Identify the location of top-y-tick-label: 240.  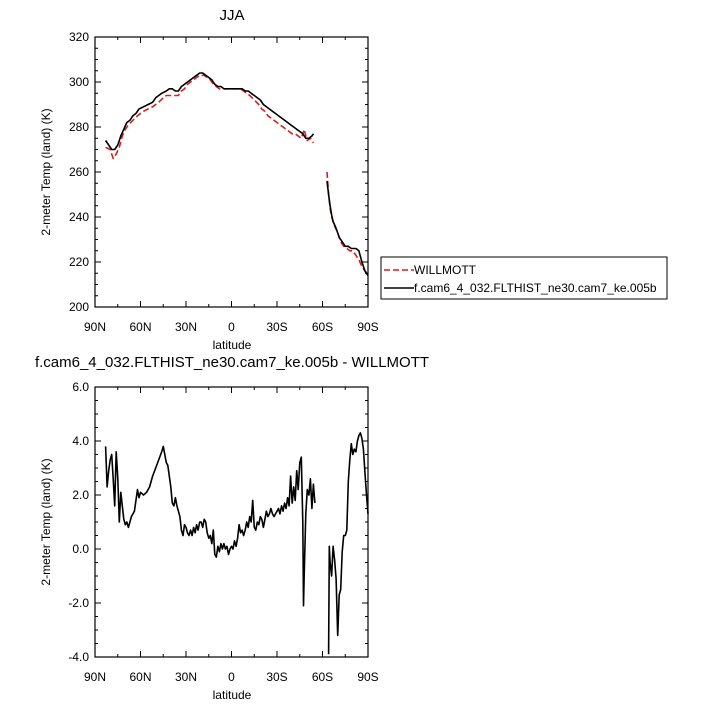
(79, 217).